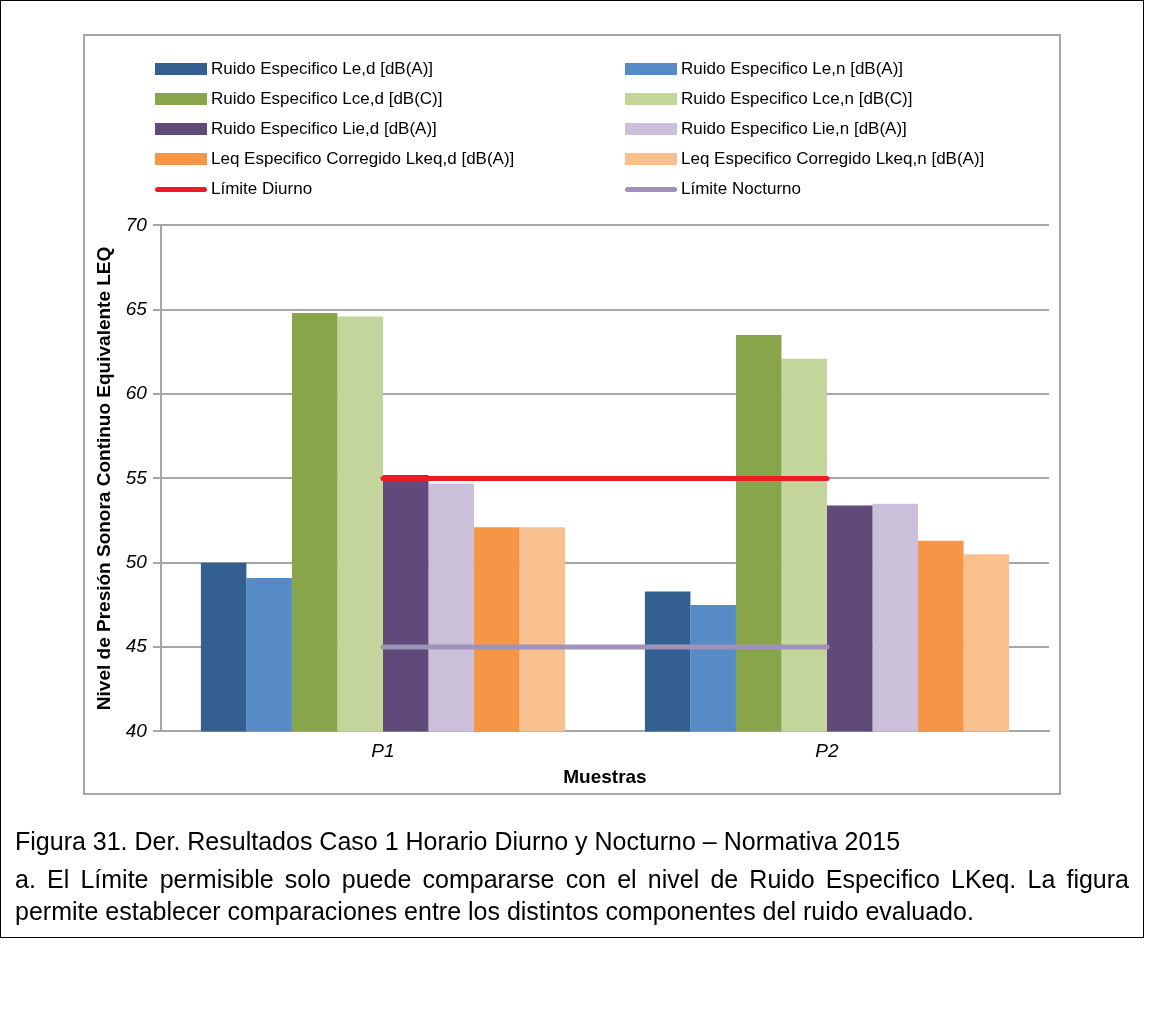 Image resolution: width=1160 pixels, height=1017 pixels. What do you see at coordinates (792, 69) in the screenshot?
I see `legend-label: Ruido Especifico Le,n [dB(A)]` at bounding box center [792, 69].